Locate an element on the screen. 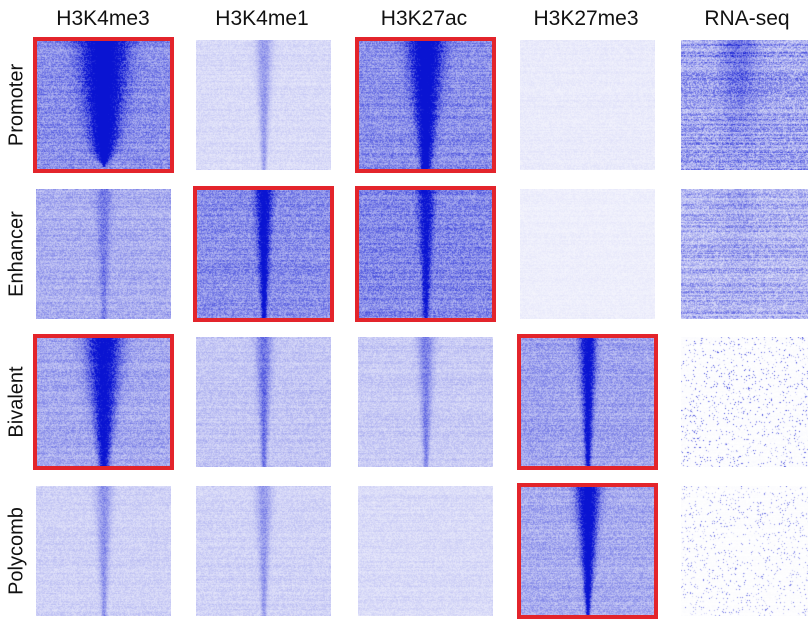 Image resolution: width=808 pixels, height=619 pixels. row-label-enhancer: Enhancer is located at coordinates (17, 254).